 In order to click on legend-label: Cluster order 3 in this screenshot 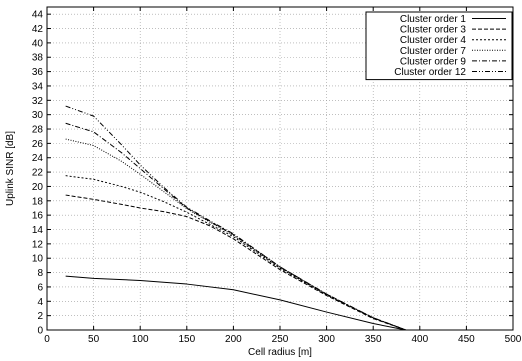, I will do `click(433, 30)`.